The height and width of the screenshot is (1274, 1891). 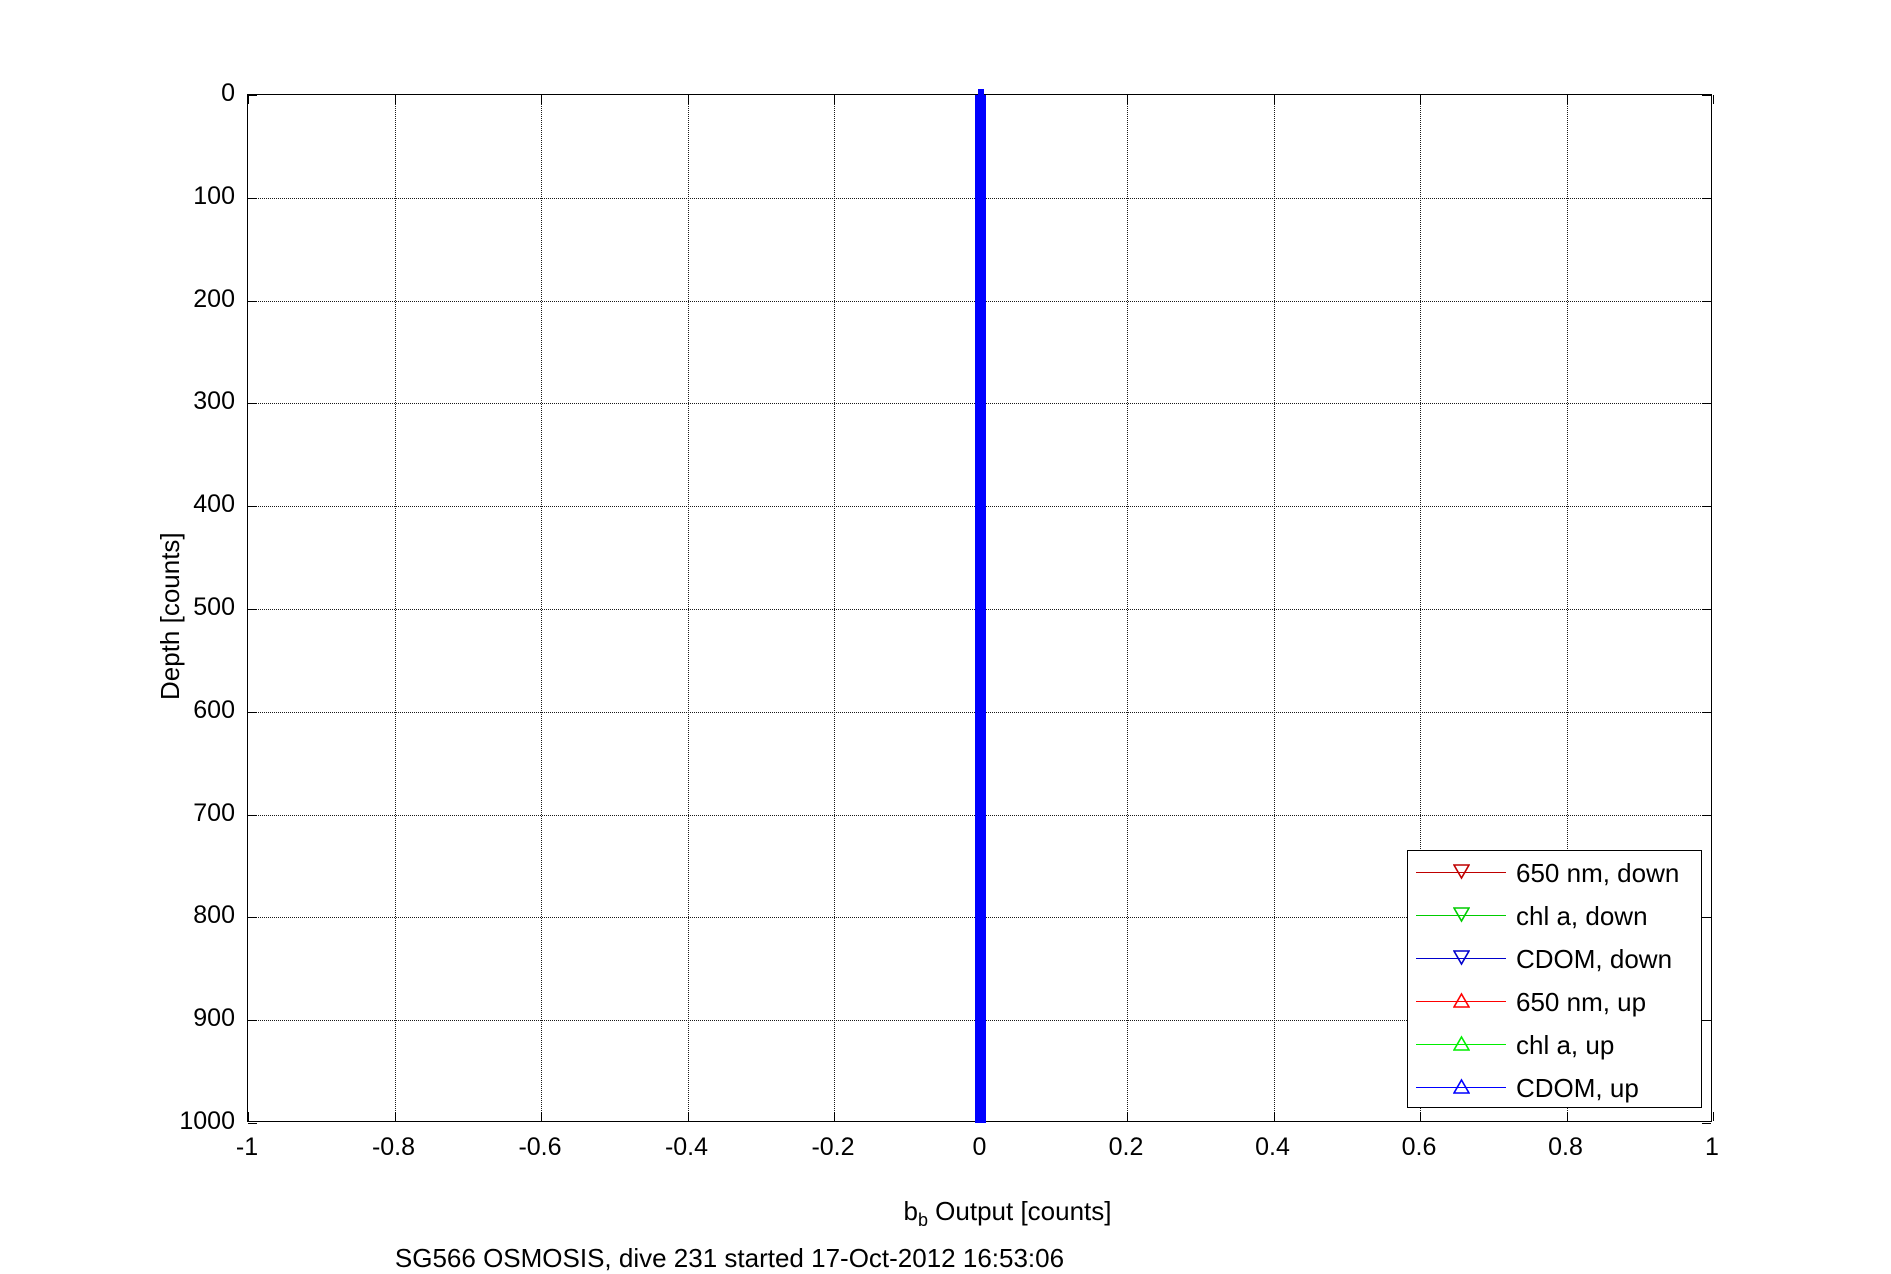 I want to click on x-tick-label: 1, so click(x=1712, y=1147).